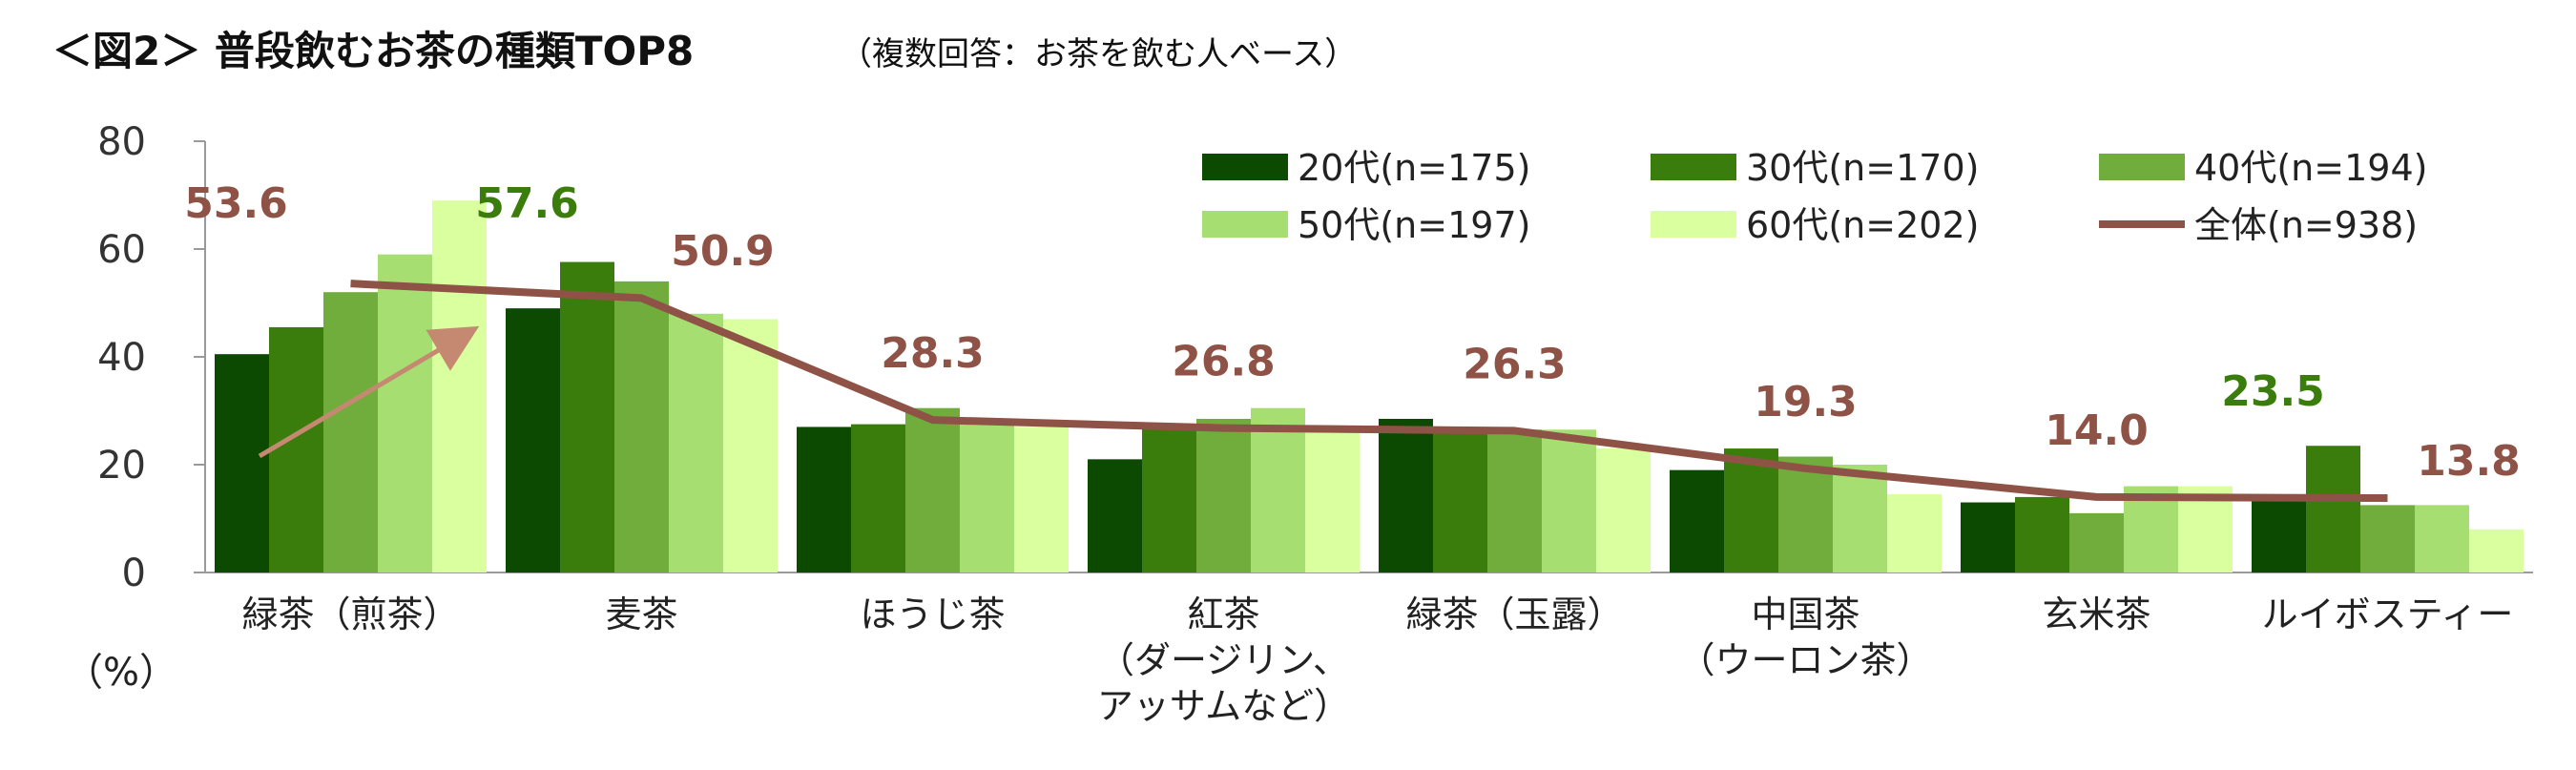  What do you see at coordinates (1224, 362) in the screenshot?
I see `data-label: 26.8` at bounding box center [1224, 362].